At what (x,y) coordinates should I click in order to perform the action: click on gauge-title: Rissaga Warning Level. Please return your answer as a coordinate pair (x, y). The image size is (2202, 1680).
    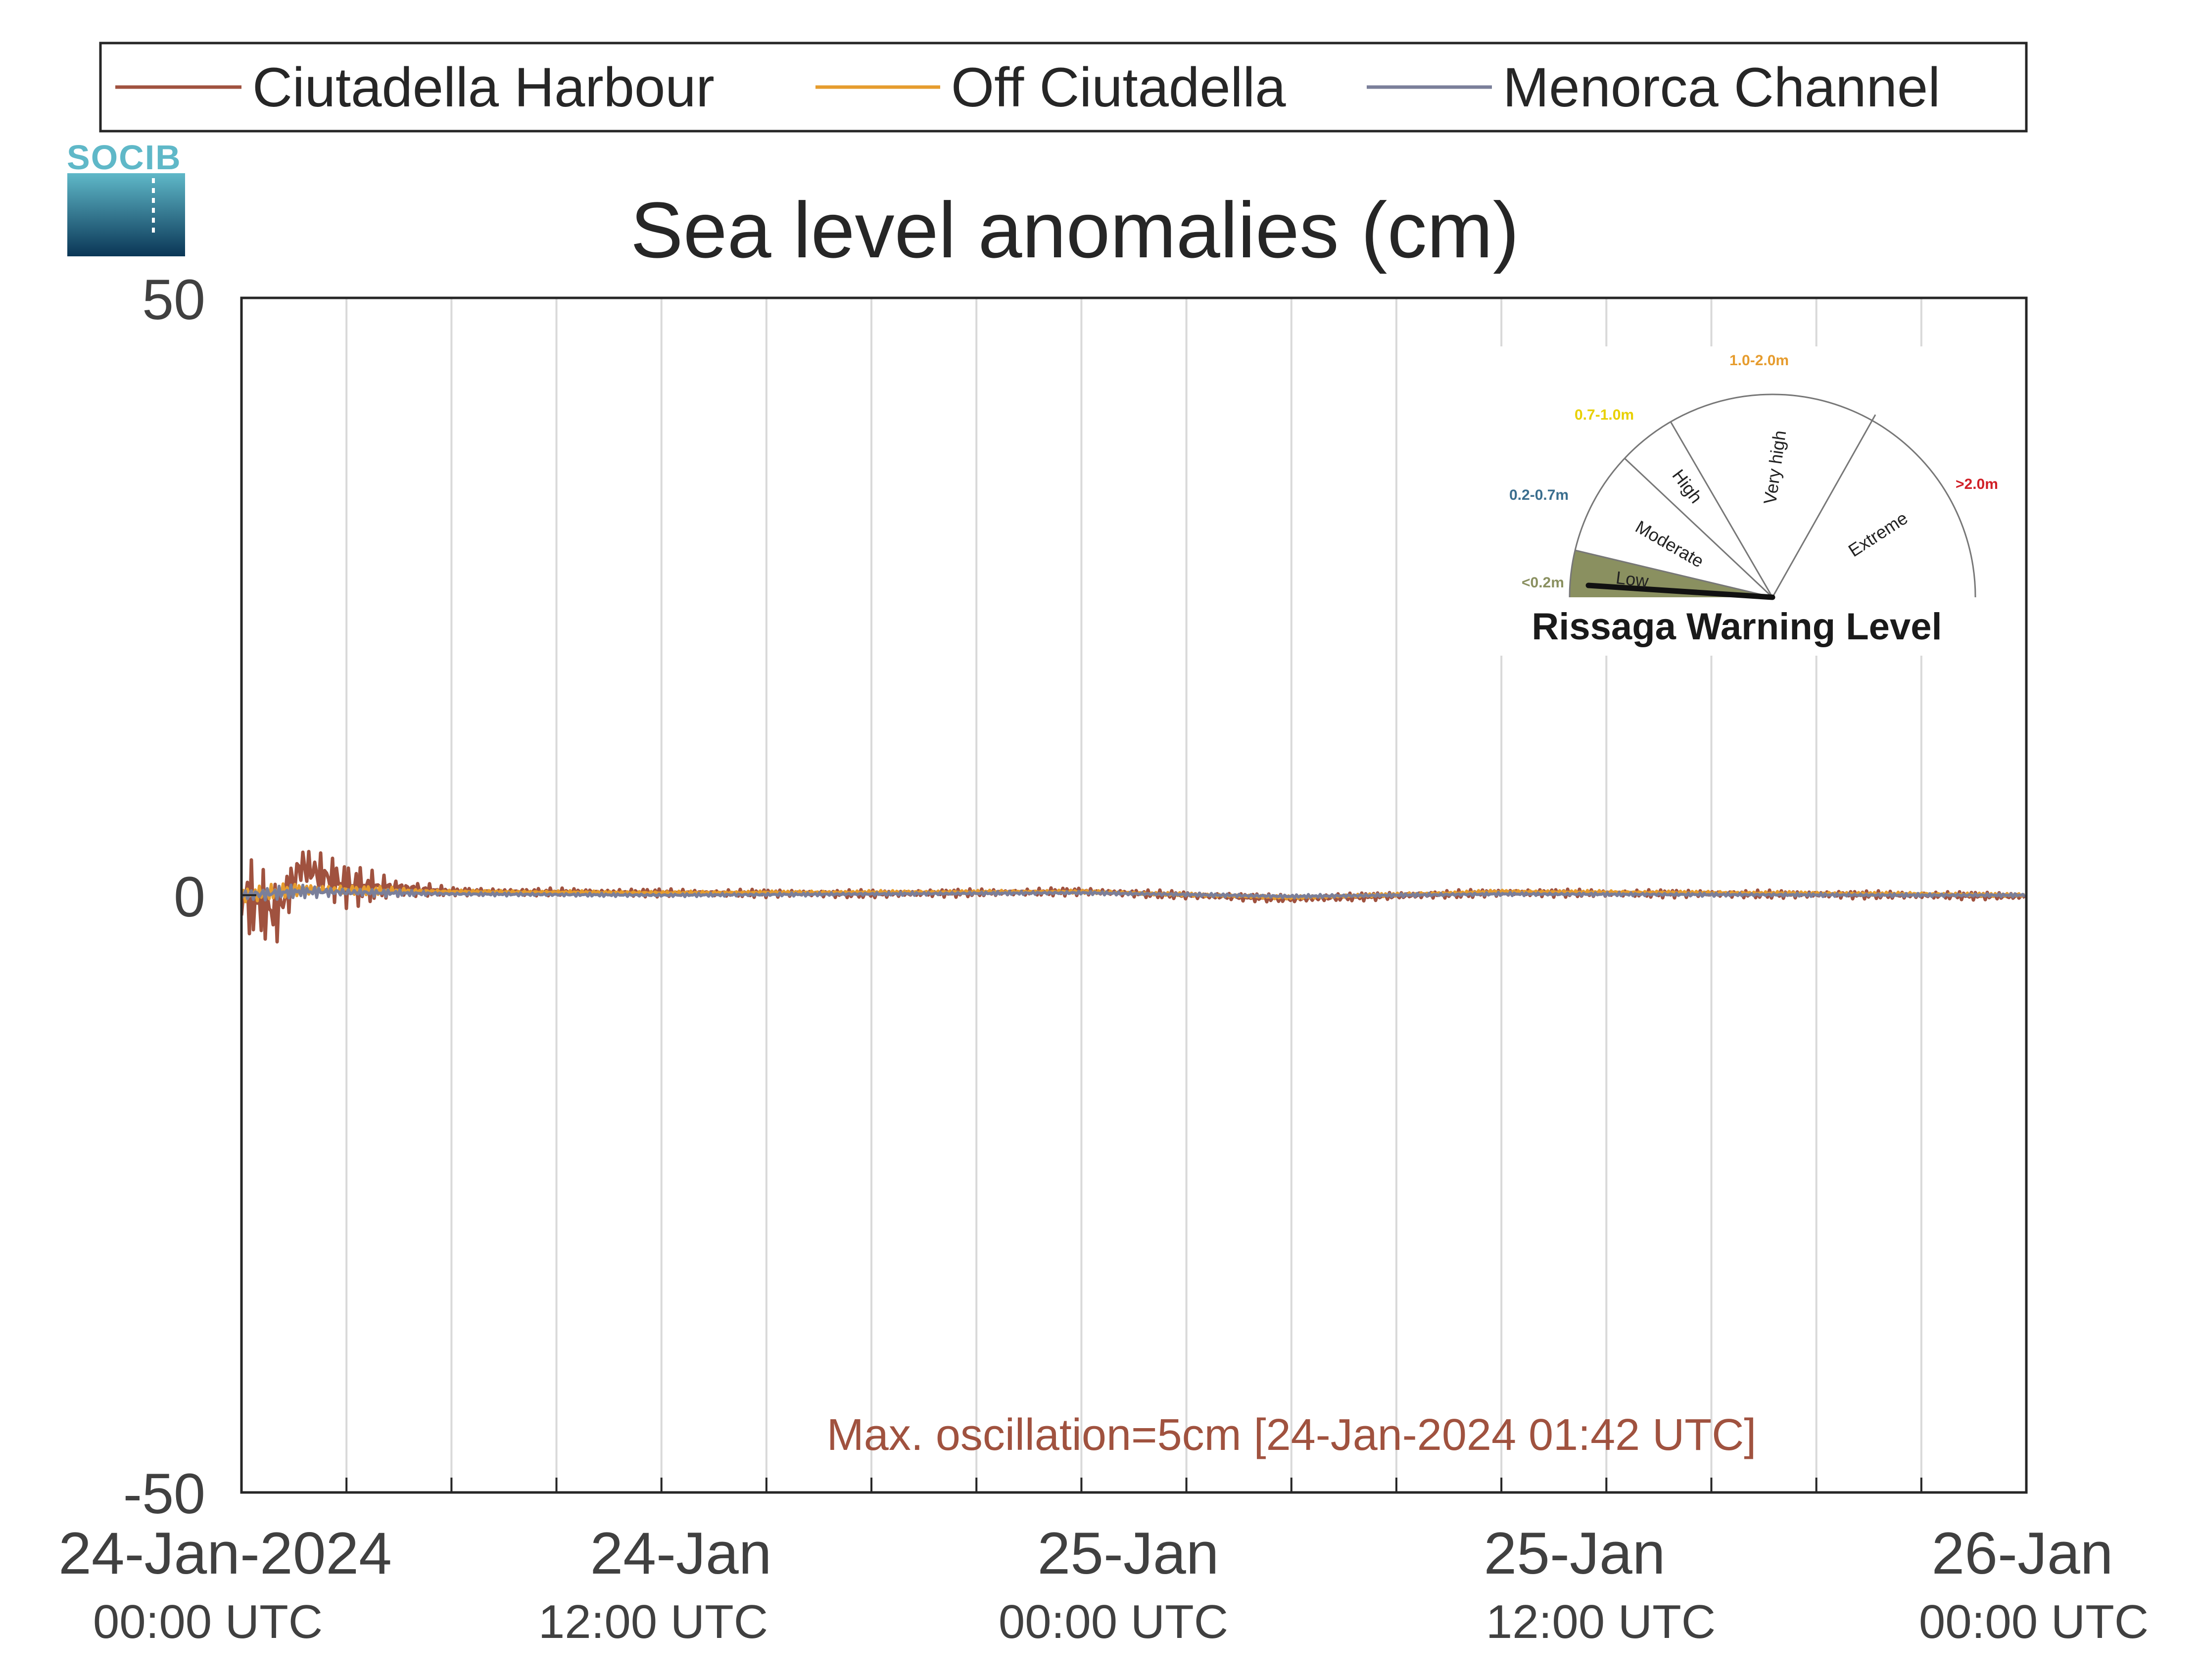
    Looking at the image, I should click on (1737, 627).